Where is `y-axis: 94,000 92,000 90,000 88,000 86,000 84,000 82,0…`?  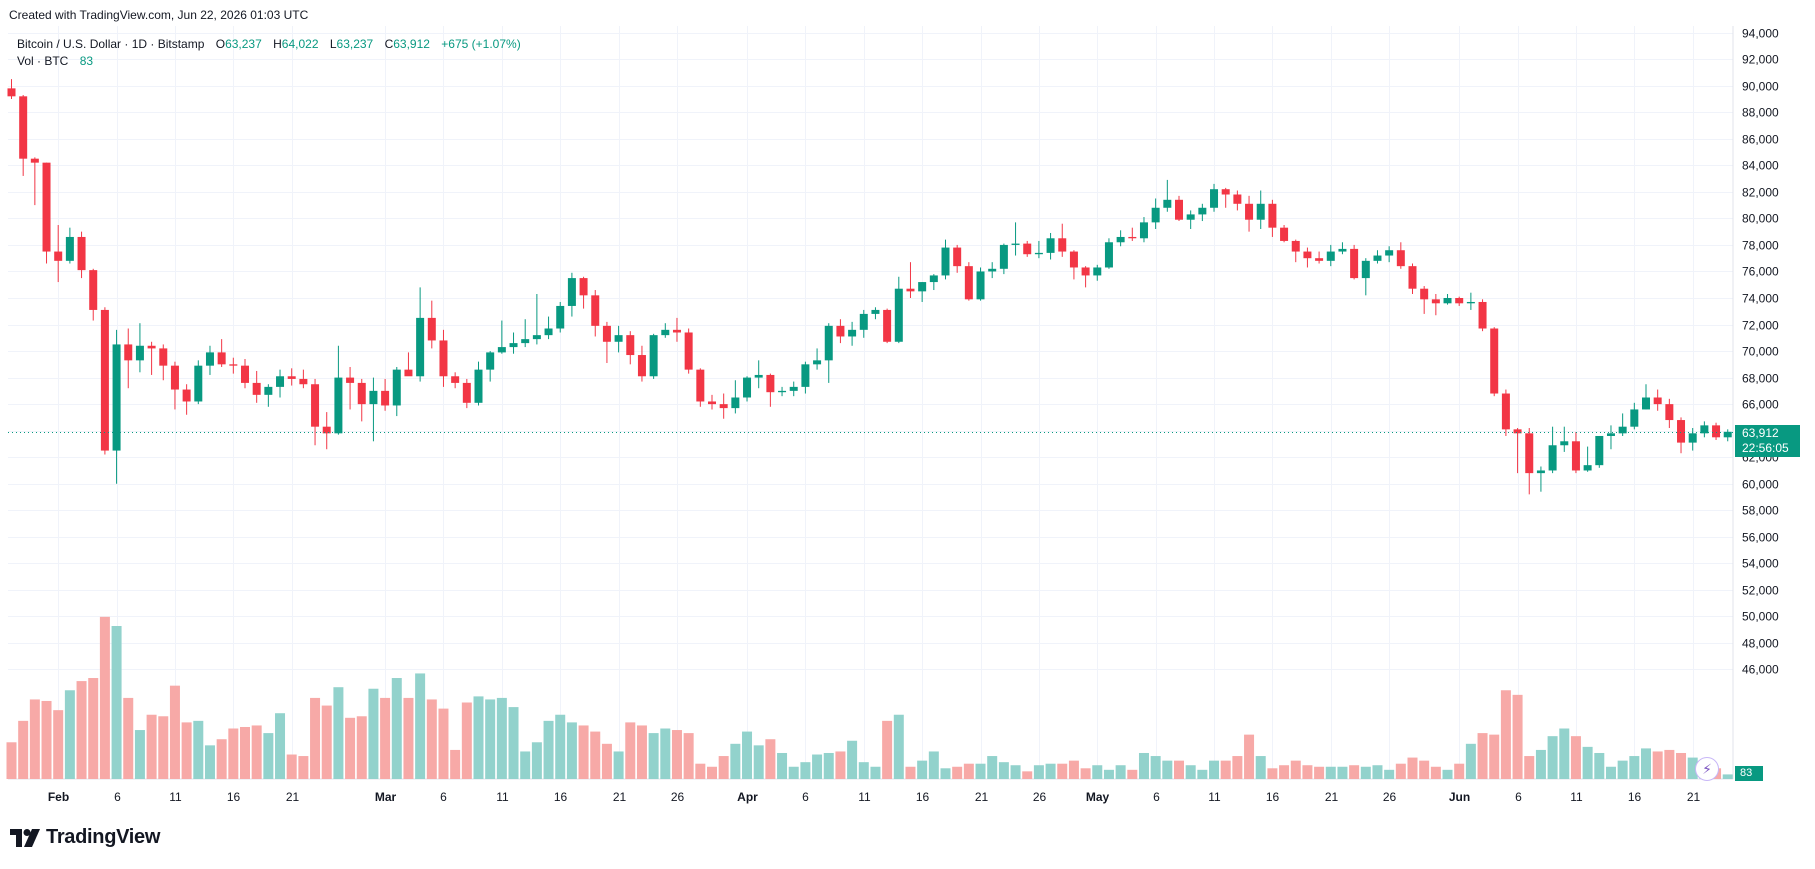
y-axis: 94,000 92,000 90,000 88,000 86,000 84,000 82,0… is located at coordinates (1760, 352).